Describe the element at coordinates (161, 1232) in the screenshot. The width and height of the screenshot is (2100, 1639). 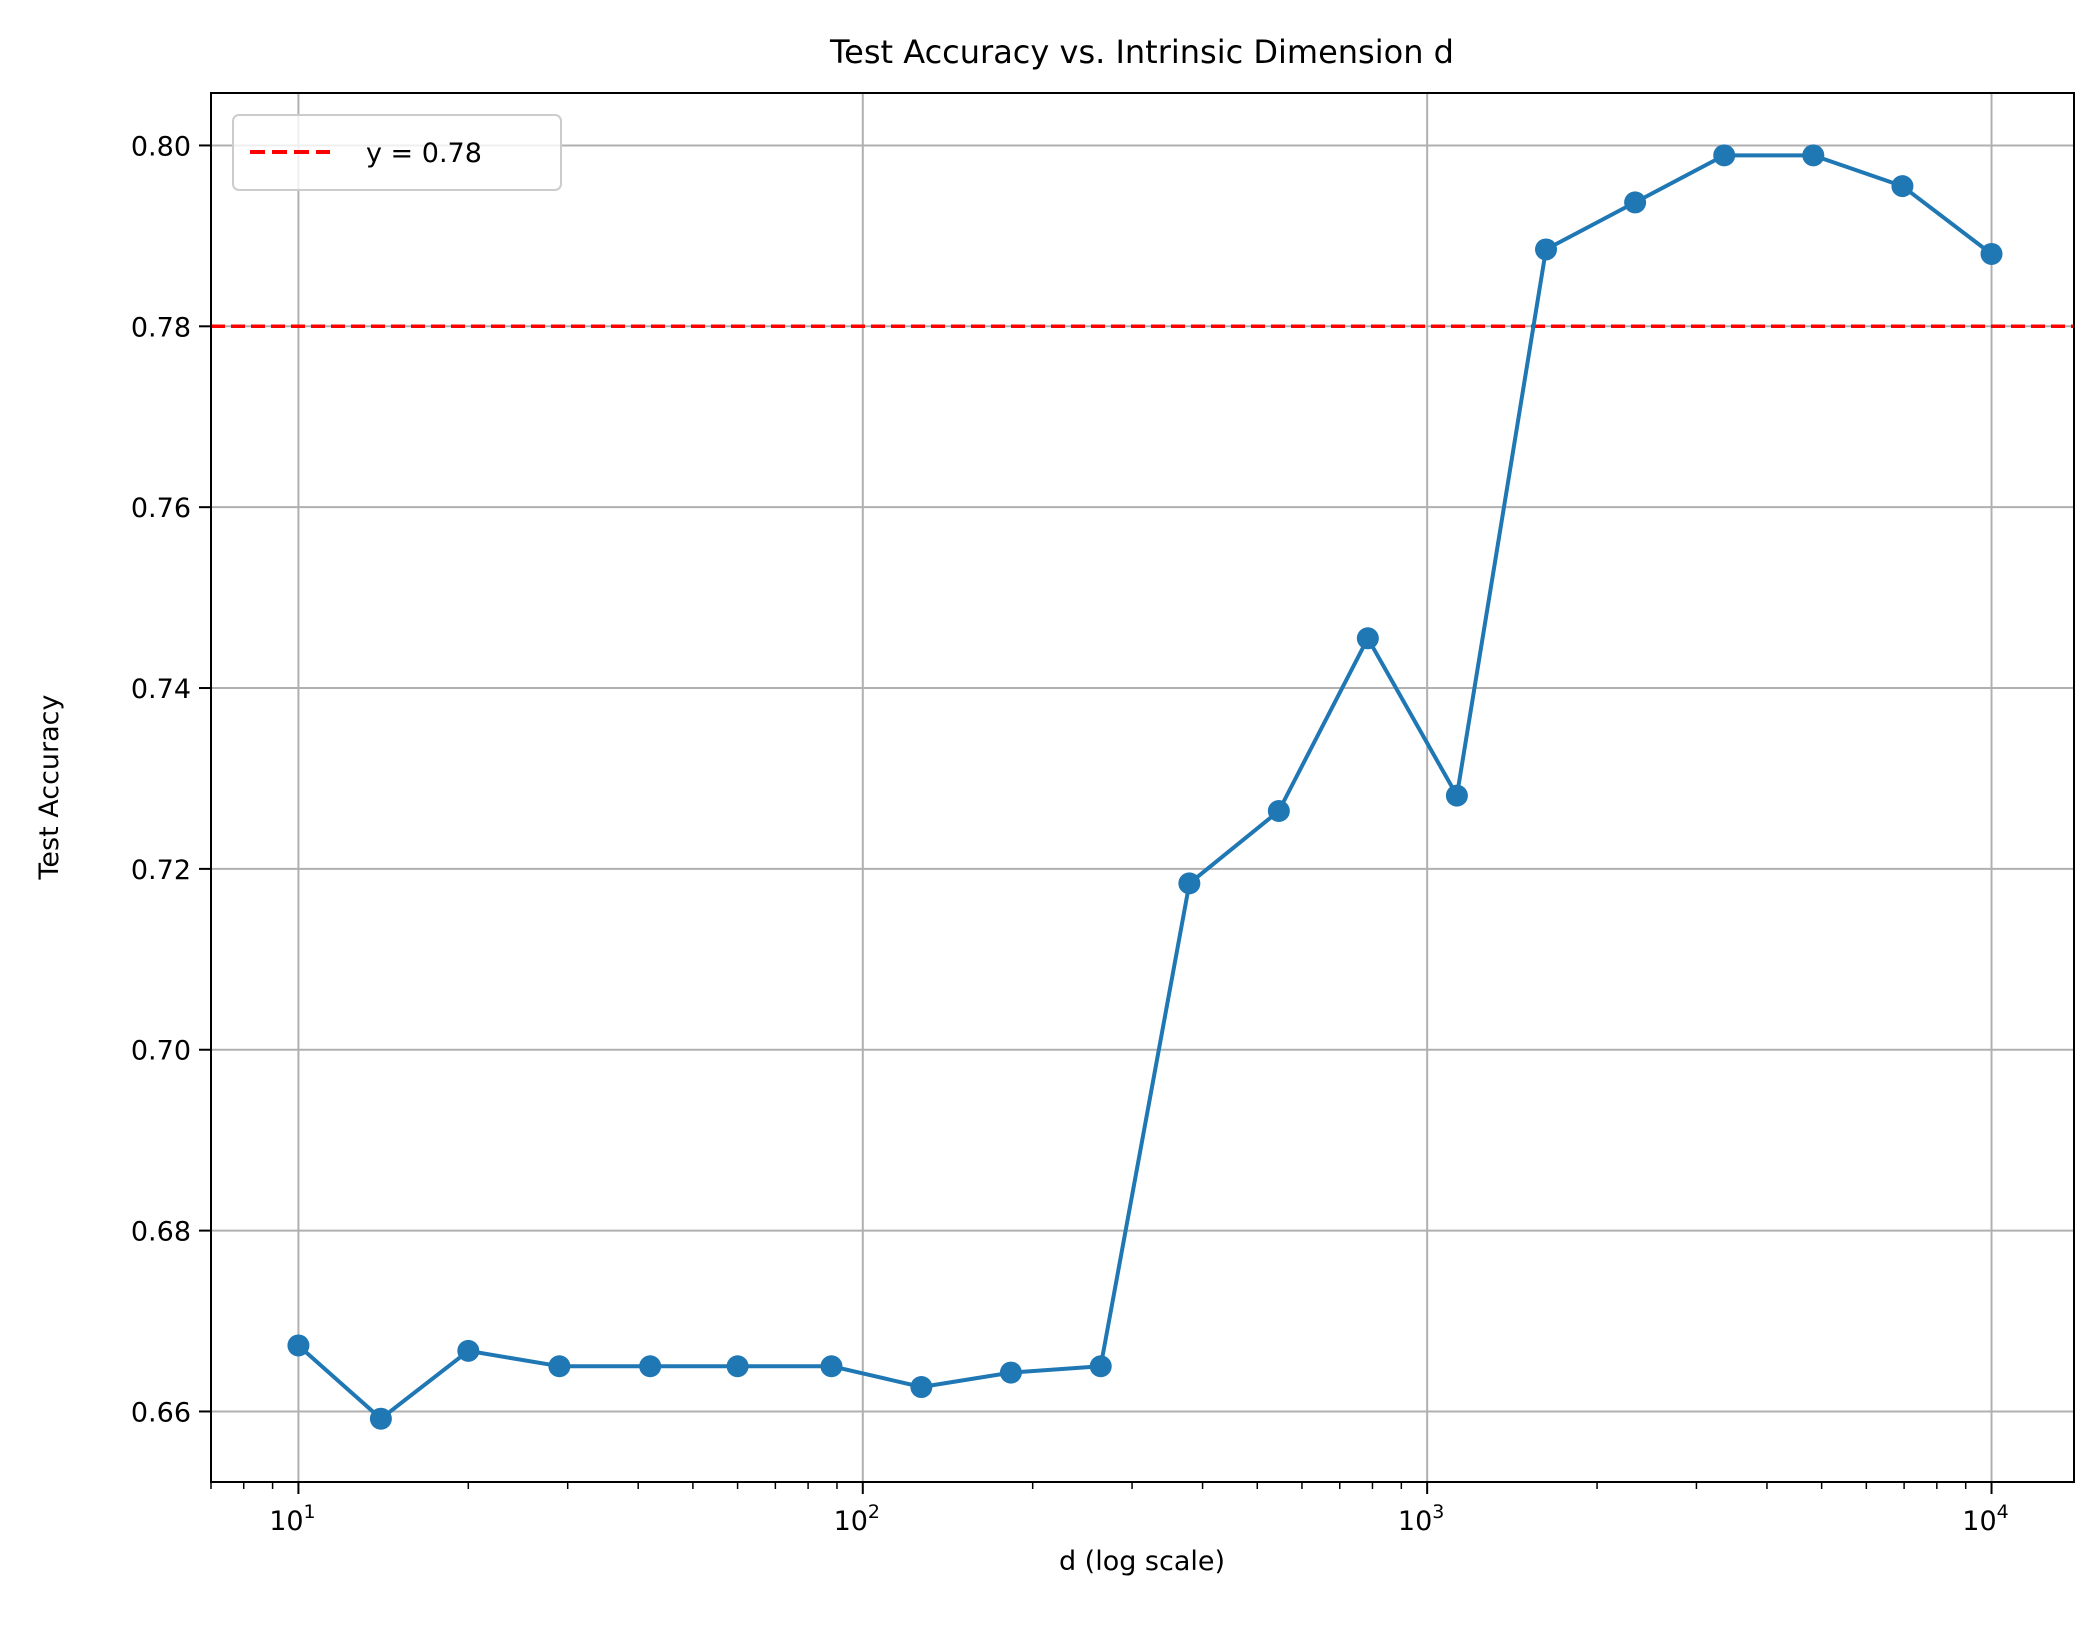
I see `y-tick-label: 0.68` at that location.